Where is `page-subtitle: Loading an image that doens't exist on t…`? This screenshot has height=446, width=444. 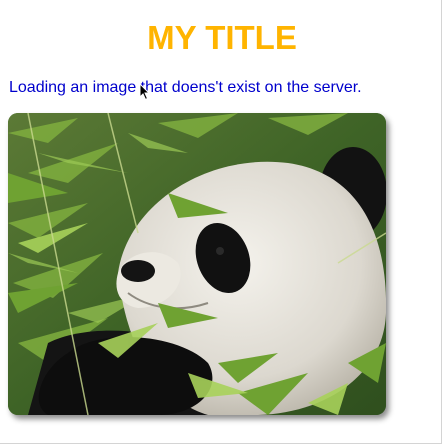
page-subtitle: Loading an image that doens't exist on t… is located at coordinates (185, 87).